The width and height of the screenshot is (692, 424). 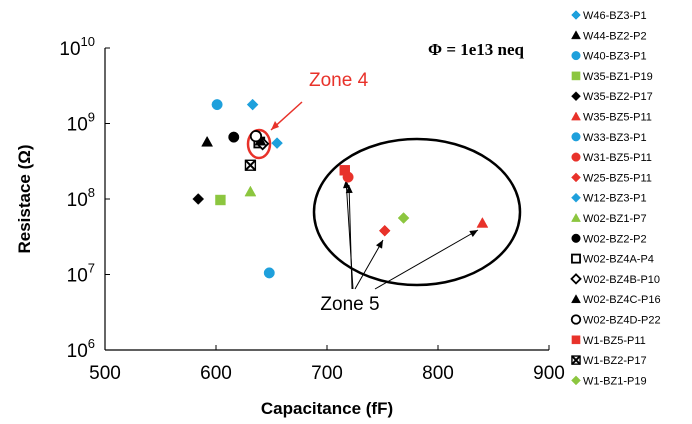 I want to click on legend-item: W02-BZ4A-P4, so click(x=612, y=259).